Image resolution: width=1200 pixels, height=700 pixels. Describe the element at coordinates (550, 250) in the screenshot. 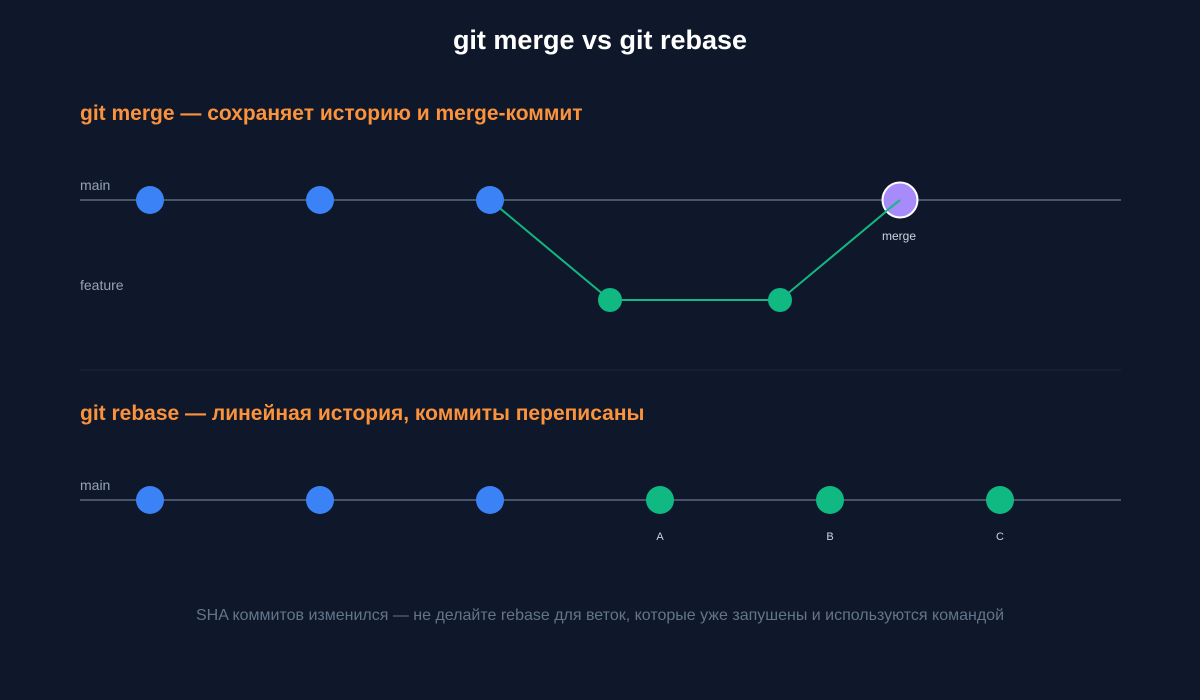

I see `feature-branch-out-edge` at that location.